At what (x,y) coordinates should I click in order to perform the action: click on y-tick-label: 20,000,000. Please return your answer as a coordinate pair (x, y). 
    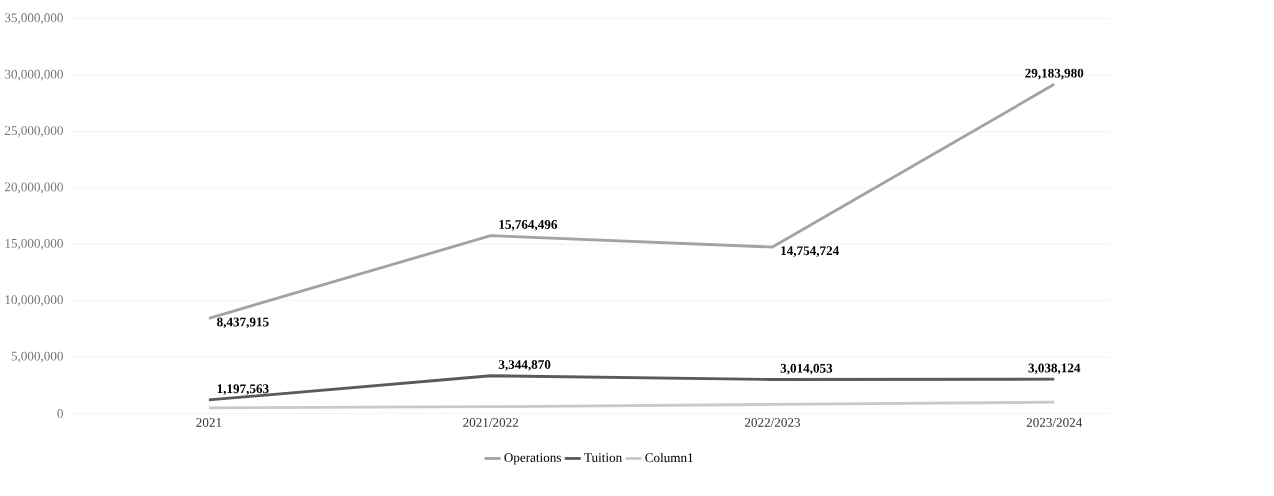
    Looking at the image, I should click on (33, 188).